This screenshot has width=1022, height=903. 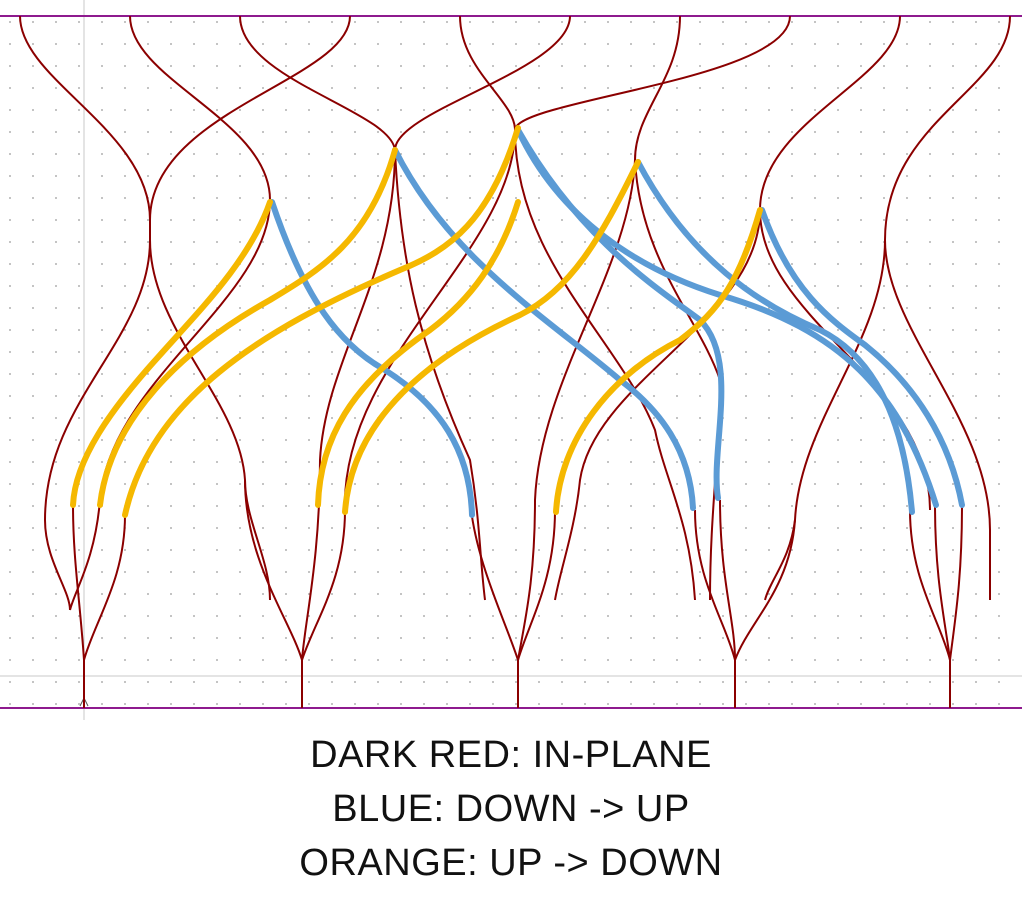 I want to click on legend-in-plane: DARK RED: IN-PLANE, so click(x=511, y=755).